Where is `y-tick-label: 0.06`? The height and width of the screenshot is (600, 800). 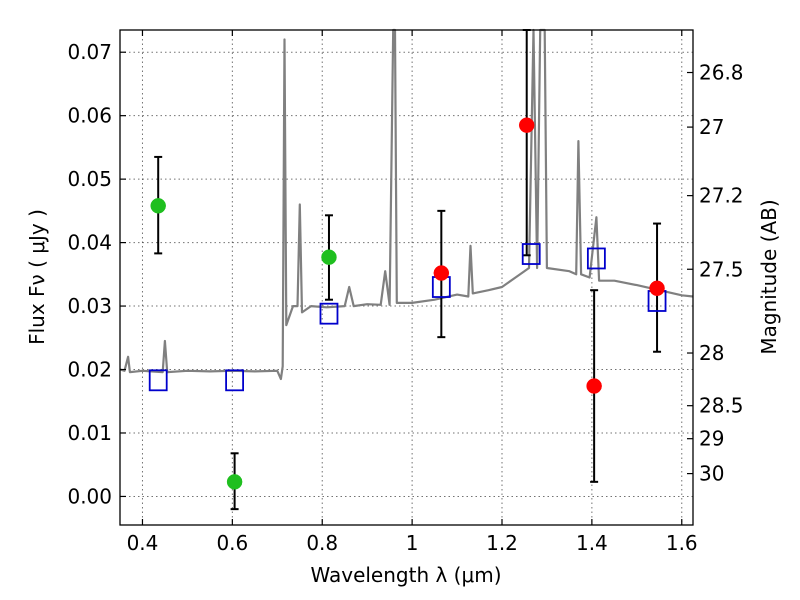 y-tick-label: 0.06 is located at coordinates (89, 116).